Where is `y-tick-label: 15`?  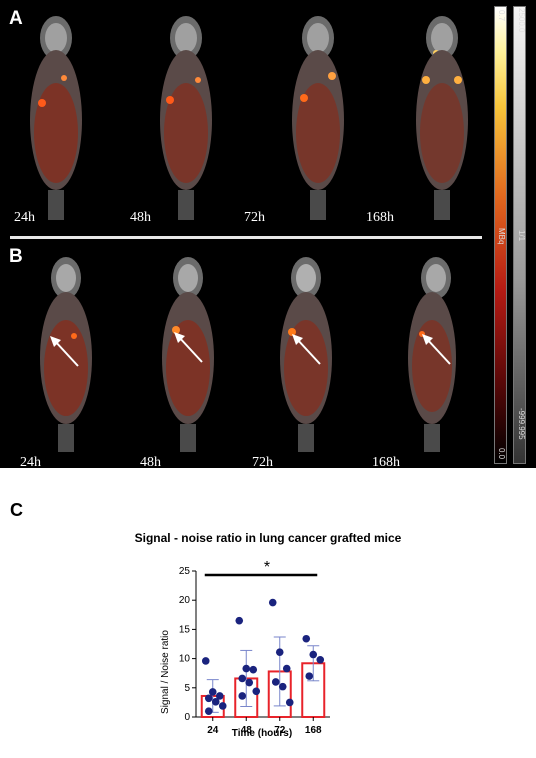 y-tick-label: 15 is located at coordinates (185, 629).